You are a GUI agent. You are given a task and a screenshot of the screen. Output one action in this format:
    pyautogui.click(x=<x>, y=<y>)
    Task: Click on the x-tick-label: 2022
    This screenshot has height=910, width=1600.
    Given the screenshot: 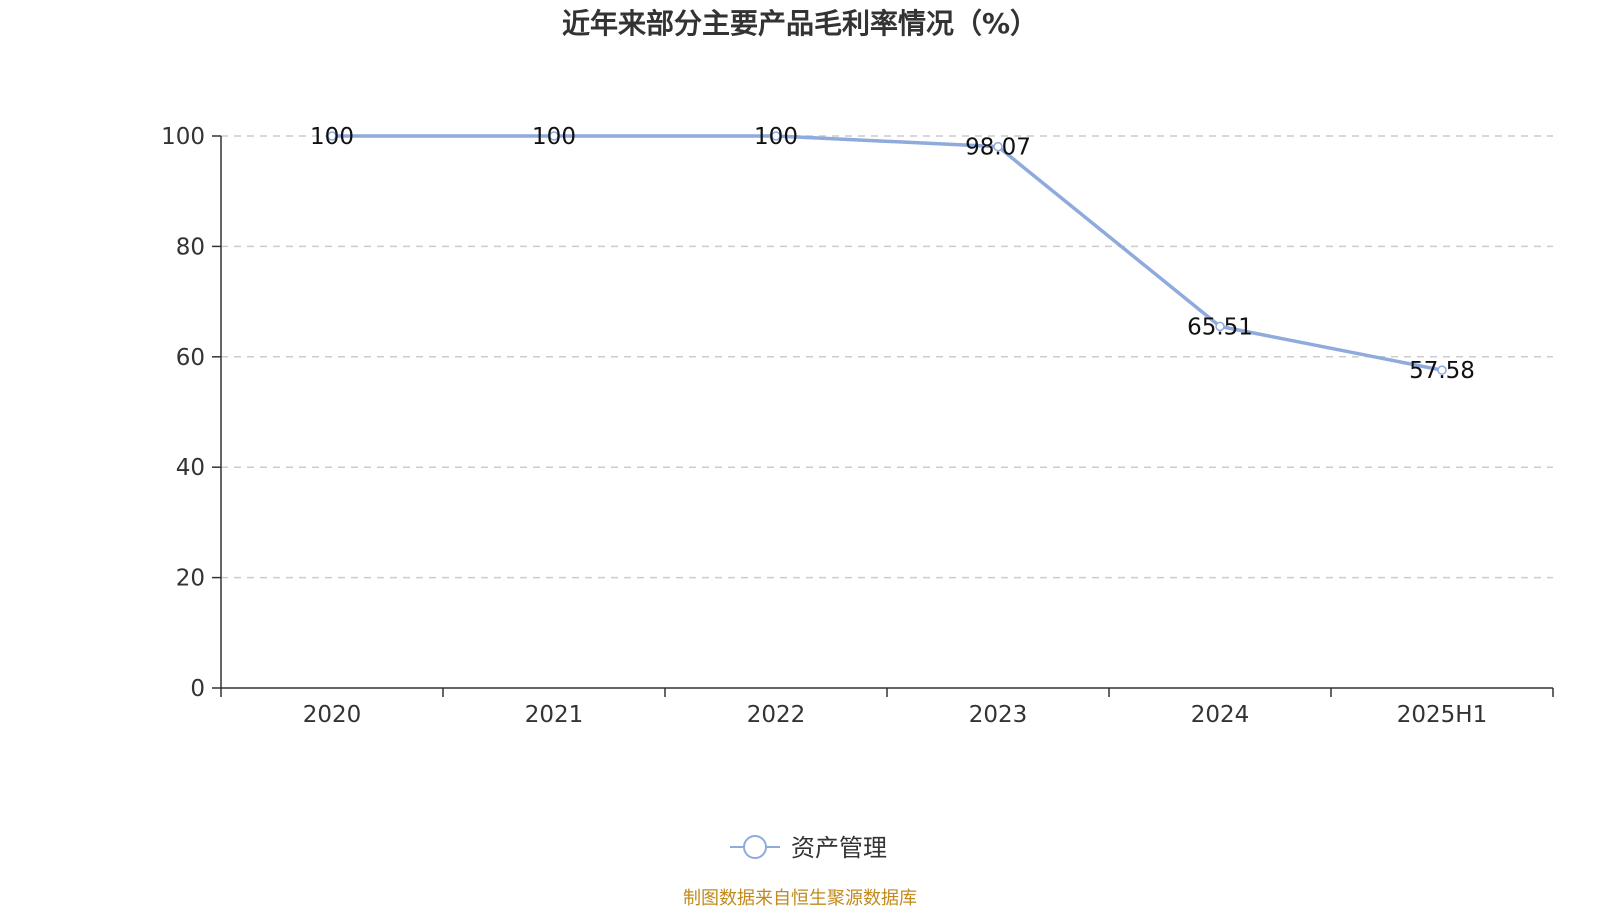 What is the action you would take?
    pyautogui.click(x=776, y=715)
    